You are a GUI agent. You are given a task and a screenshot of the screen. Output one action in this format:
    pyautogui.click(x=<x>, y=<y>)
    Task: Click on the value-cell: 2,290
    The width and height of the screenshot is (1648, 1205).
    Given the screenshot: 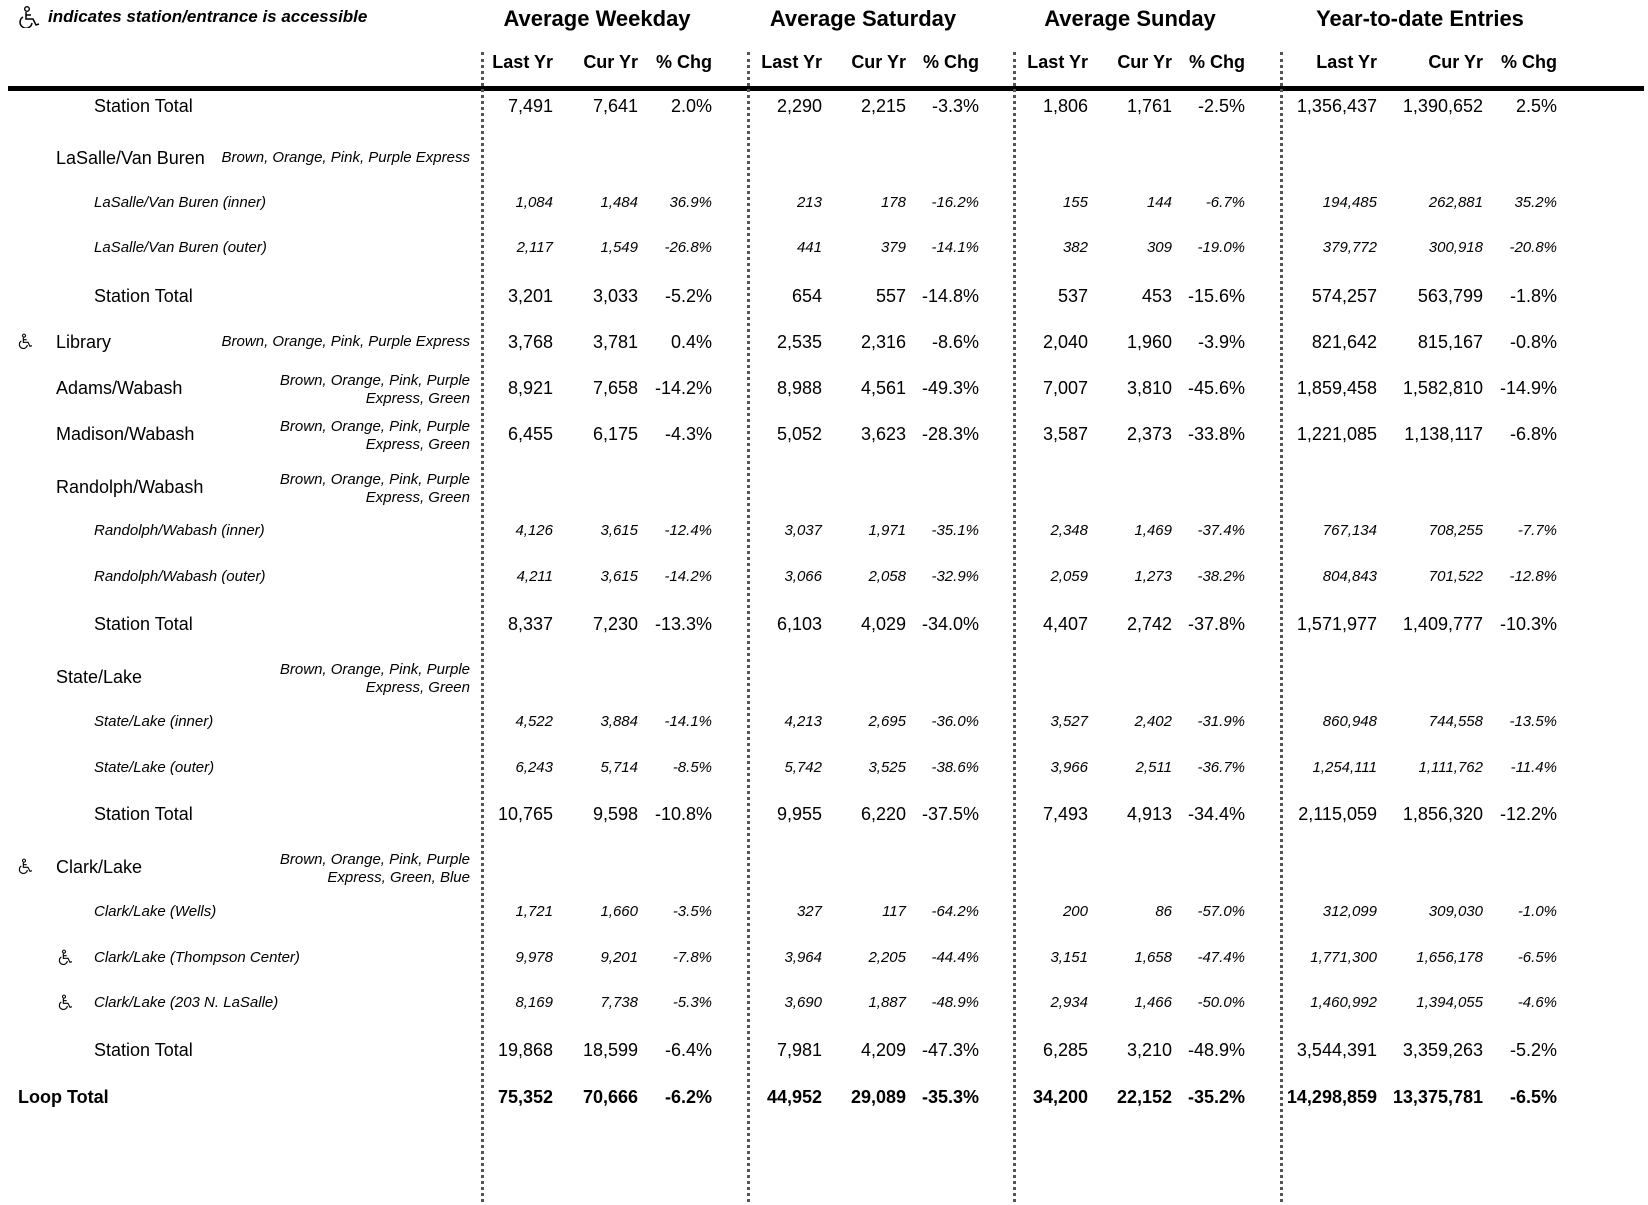 What is the action you would take?
    pyautogui.click(x=799, y=106)
    